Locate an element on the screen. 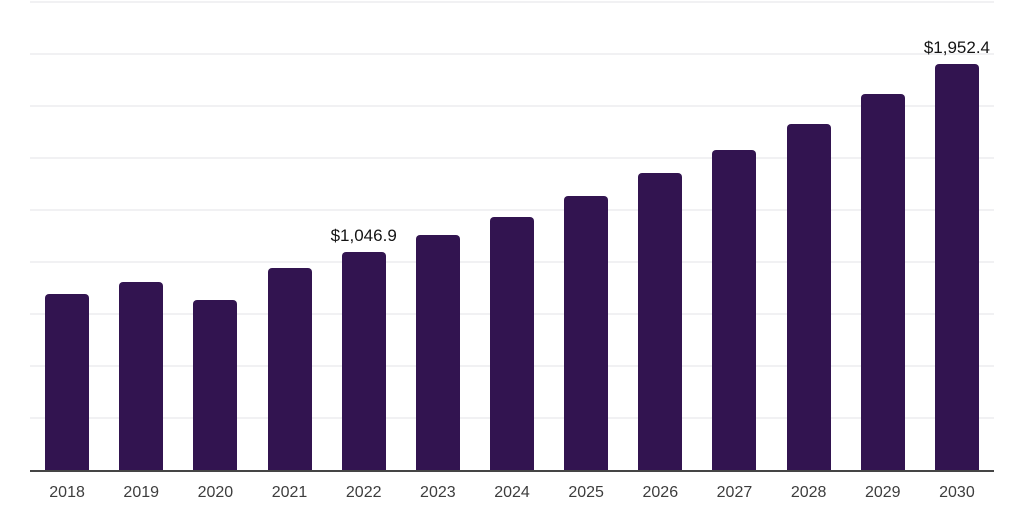 The image size is (1024, 512). bar-2023 is located at coordinates (437, 352).